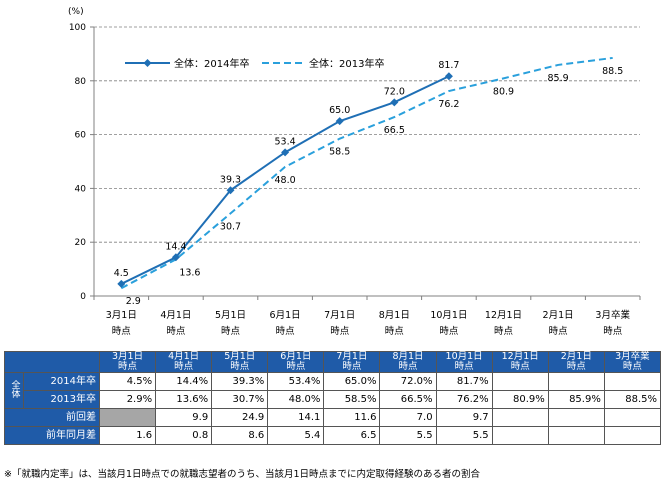 The image size is (665, 486). What do you see at coordinates (127, 435) in the screenshot?
I see `table-cell: 1.6` at bounding box center [127, 435].